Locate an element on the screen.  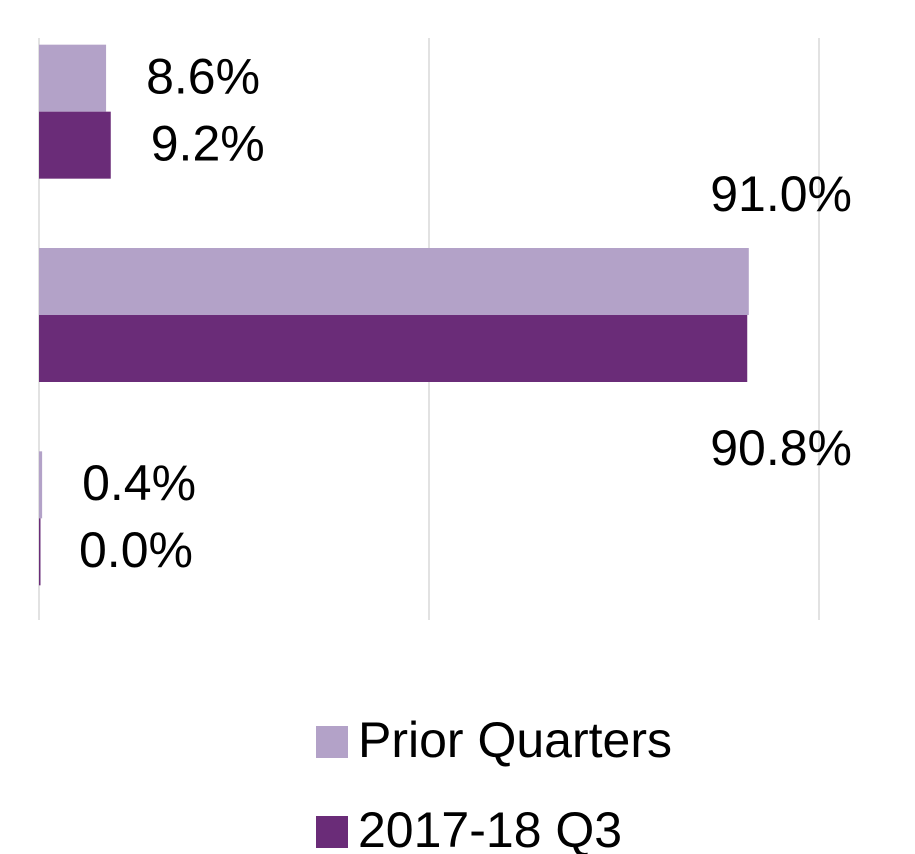
legend-label: Prior Quarters is located at coordinates (515, 740).